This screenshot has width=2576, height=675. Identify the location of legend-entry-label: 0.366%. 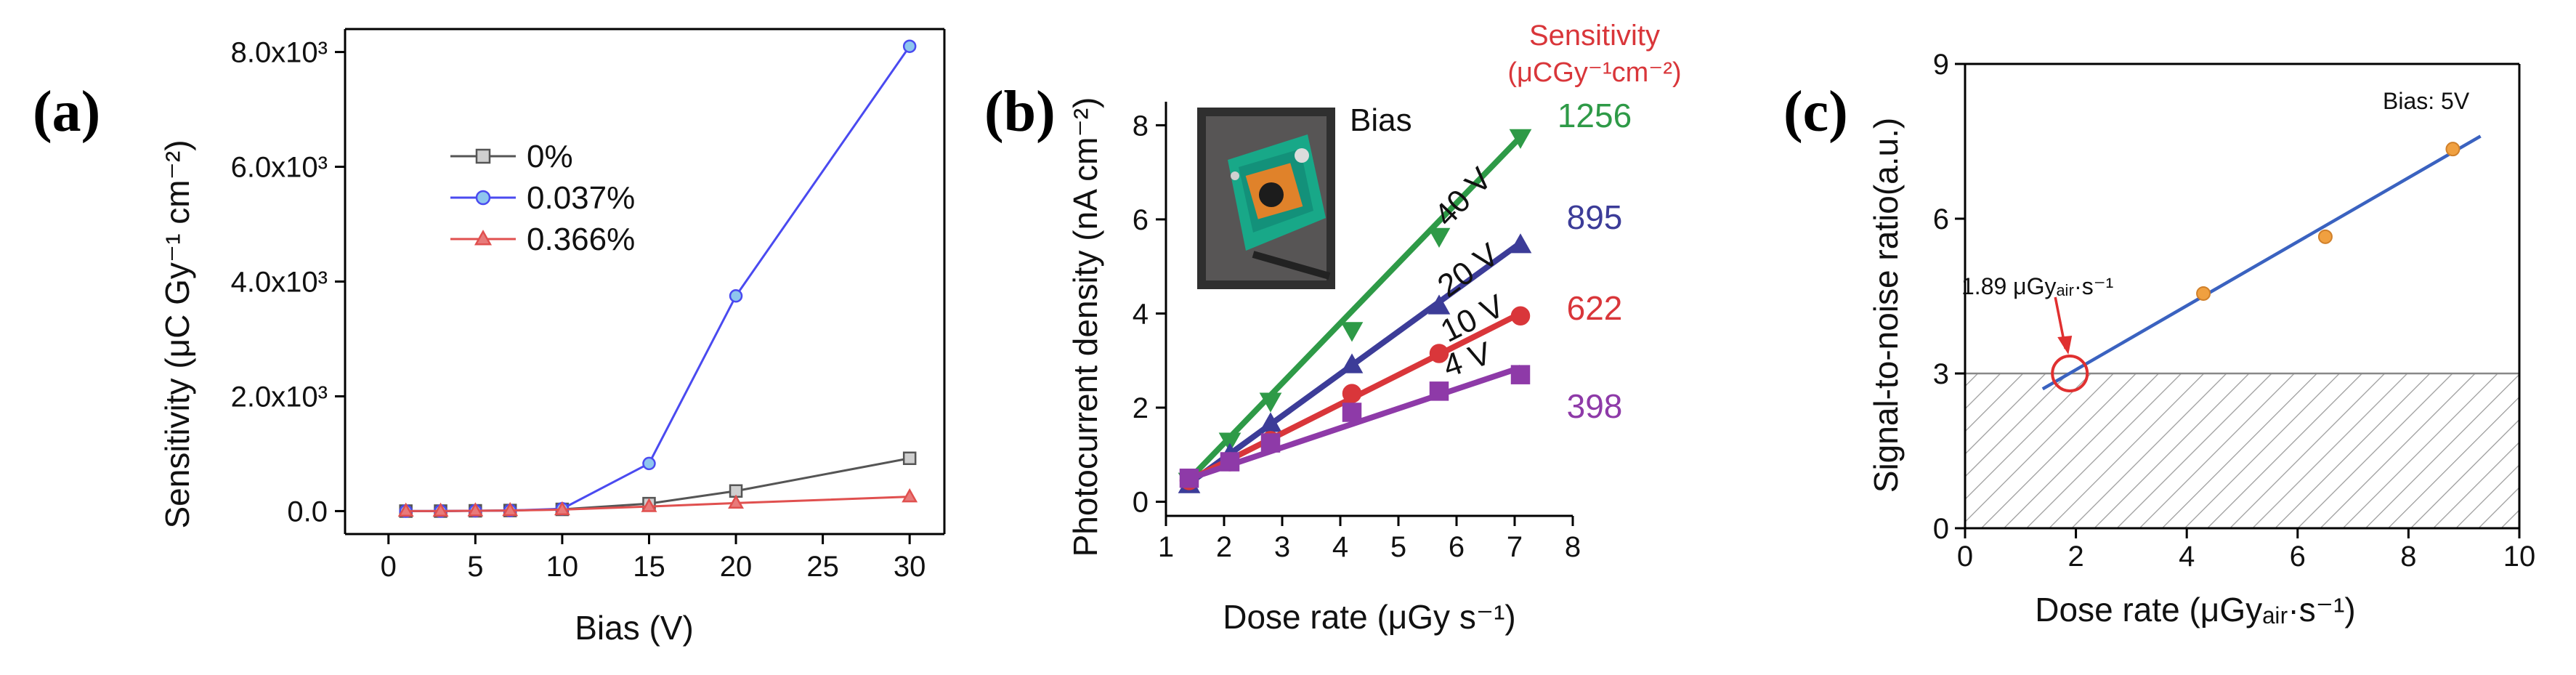
(581, 239).